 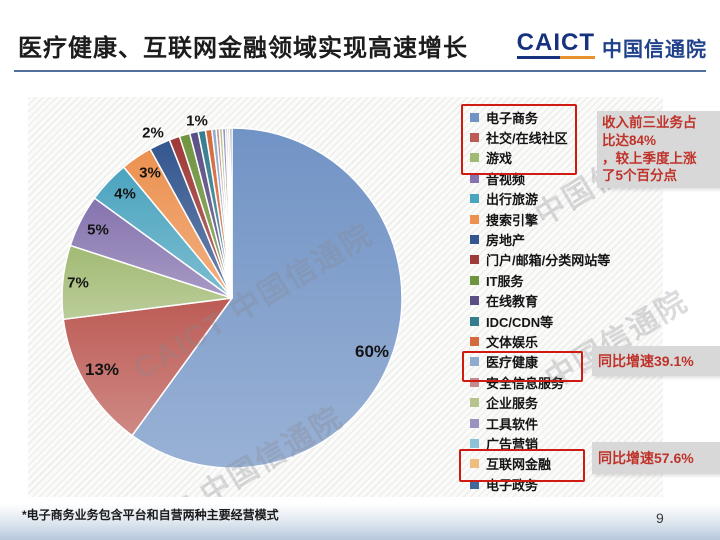 What do you see at coordinates (512, 363) in the screenshot?
I see `legend-label: 医疗健康` at bounding box center [512, 363].